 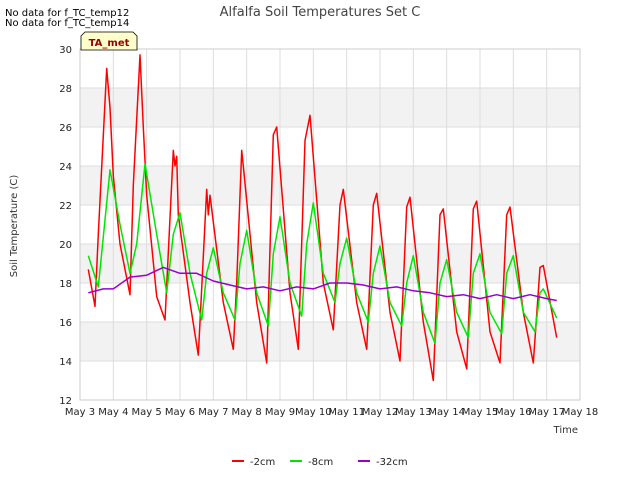 I want to click on y-tick-label: 24, so click(x=65, y=167).